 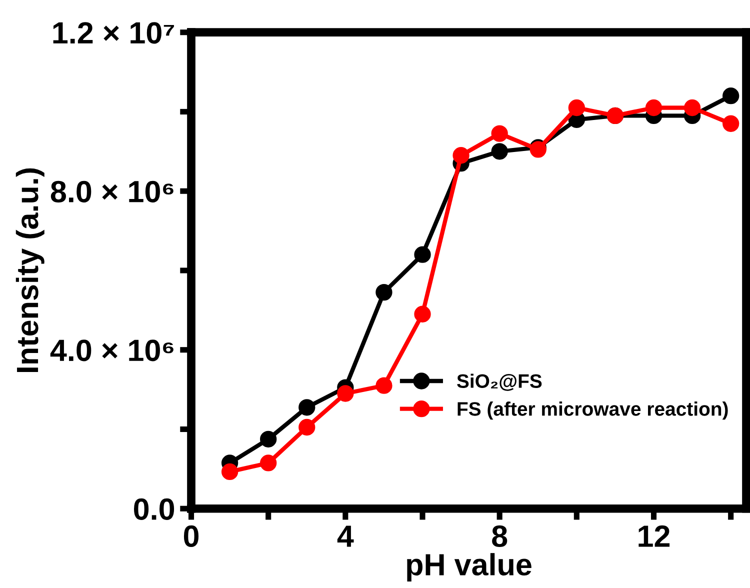 I want to click on y-axis-title: Intensity (a.u.), so click(x=30, y=270).